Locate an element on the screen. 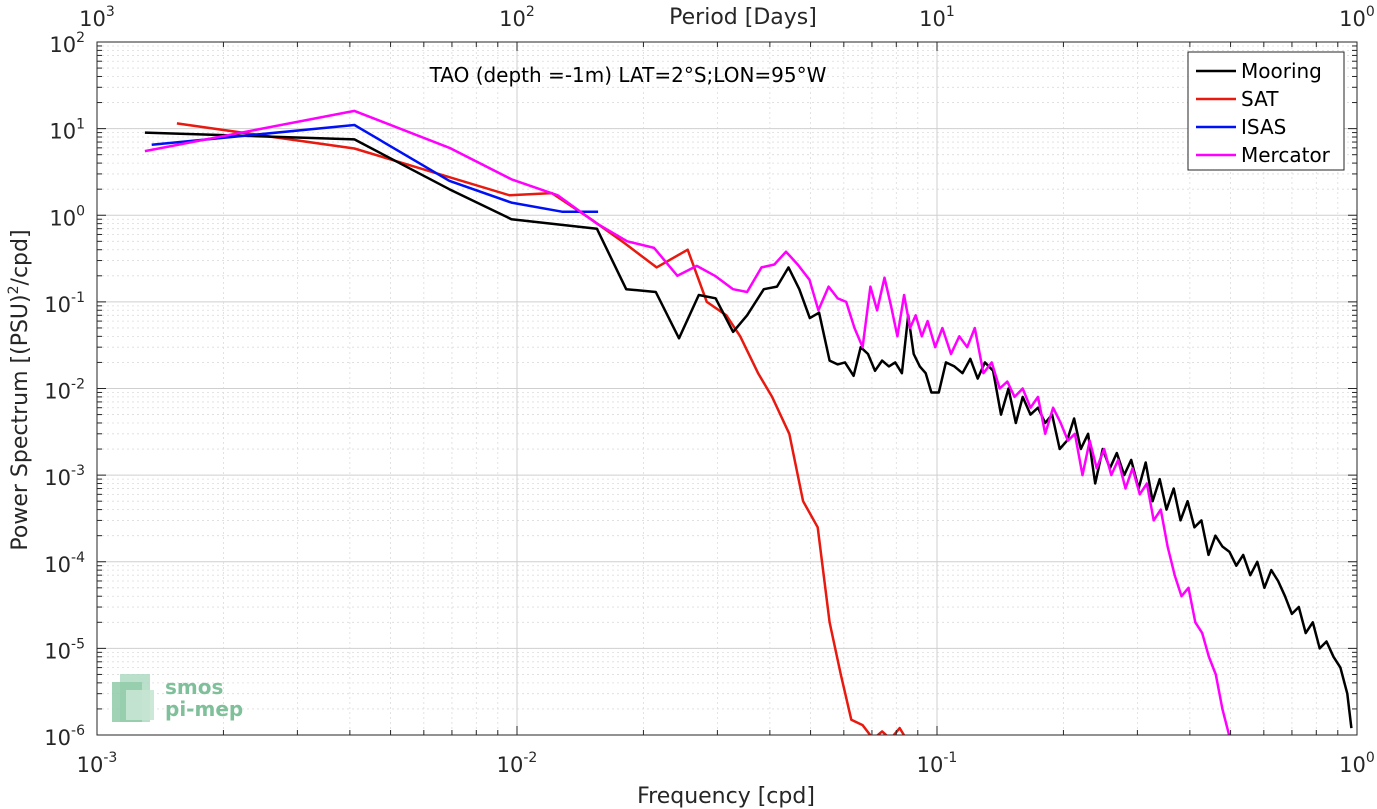  top-tick-label: 103 is located at coordinates (97, 17).